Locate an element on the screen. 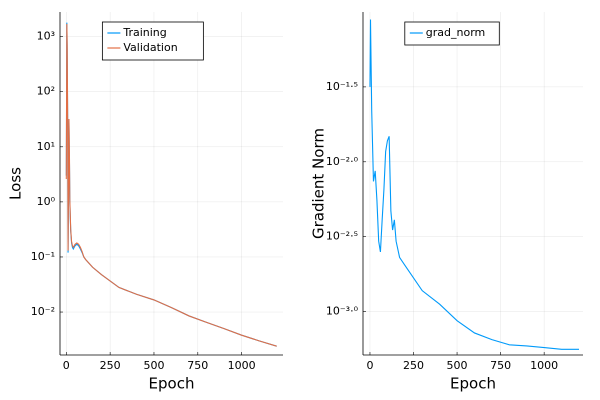 The height and width of the screenshot is (400, 600). y-tick-label: 10¹ is located at coordinates (46, 146).